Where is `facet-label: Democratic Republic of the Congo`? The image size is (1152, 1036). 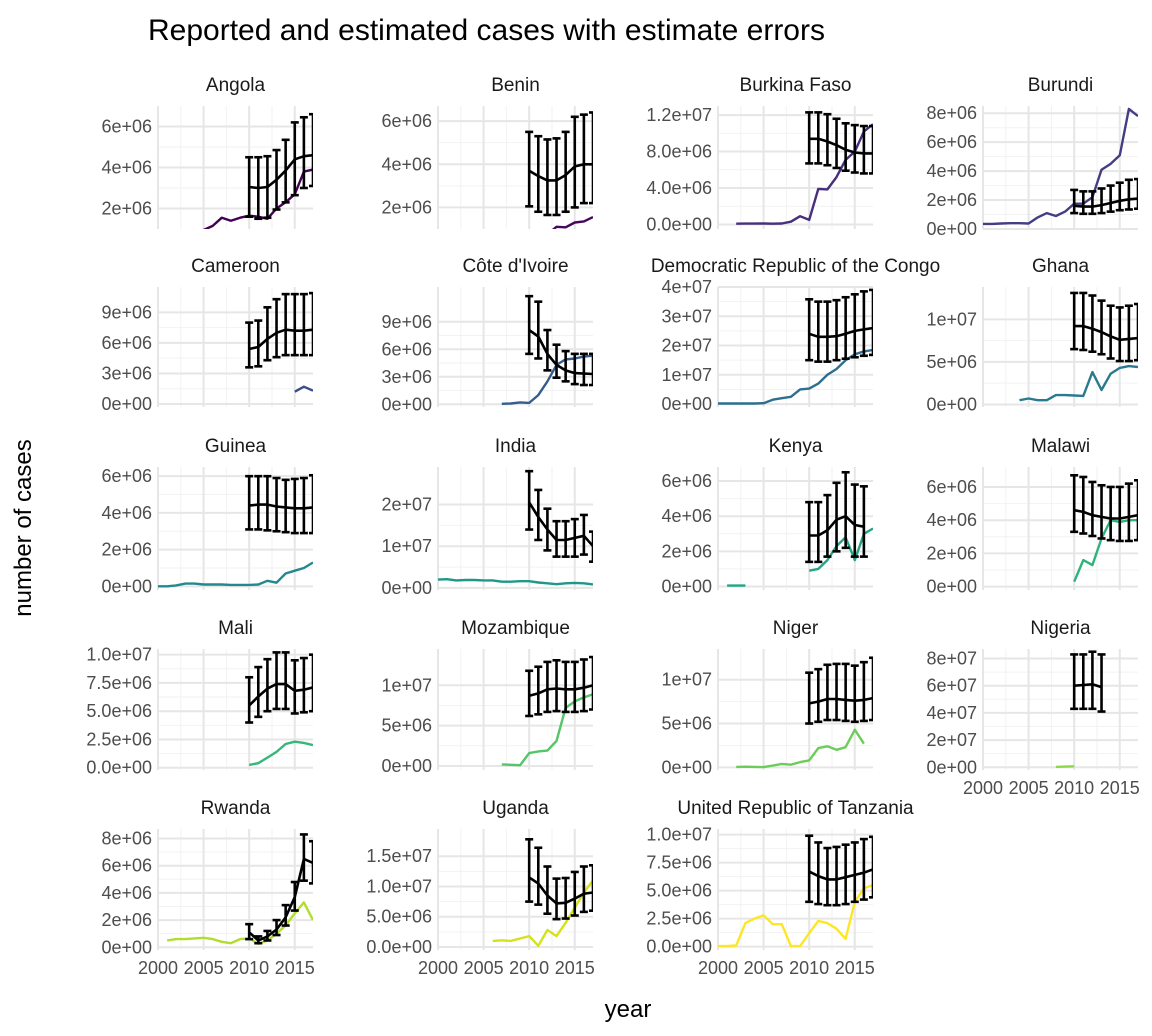 facet-label: Democratic Republic of the Congo is located at coordinates (795, 266).